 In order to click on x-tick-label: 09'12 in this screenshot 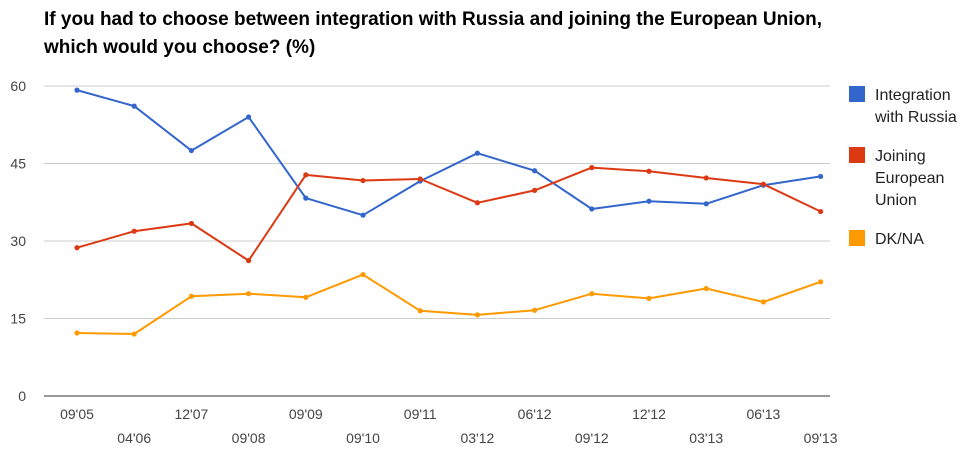, I will do `click(592, 438)`.